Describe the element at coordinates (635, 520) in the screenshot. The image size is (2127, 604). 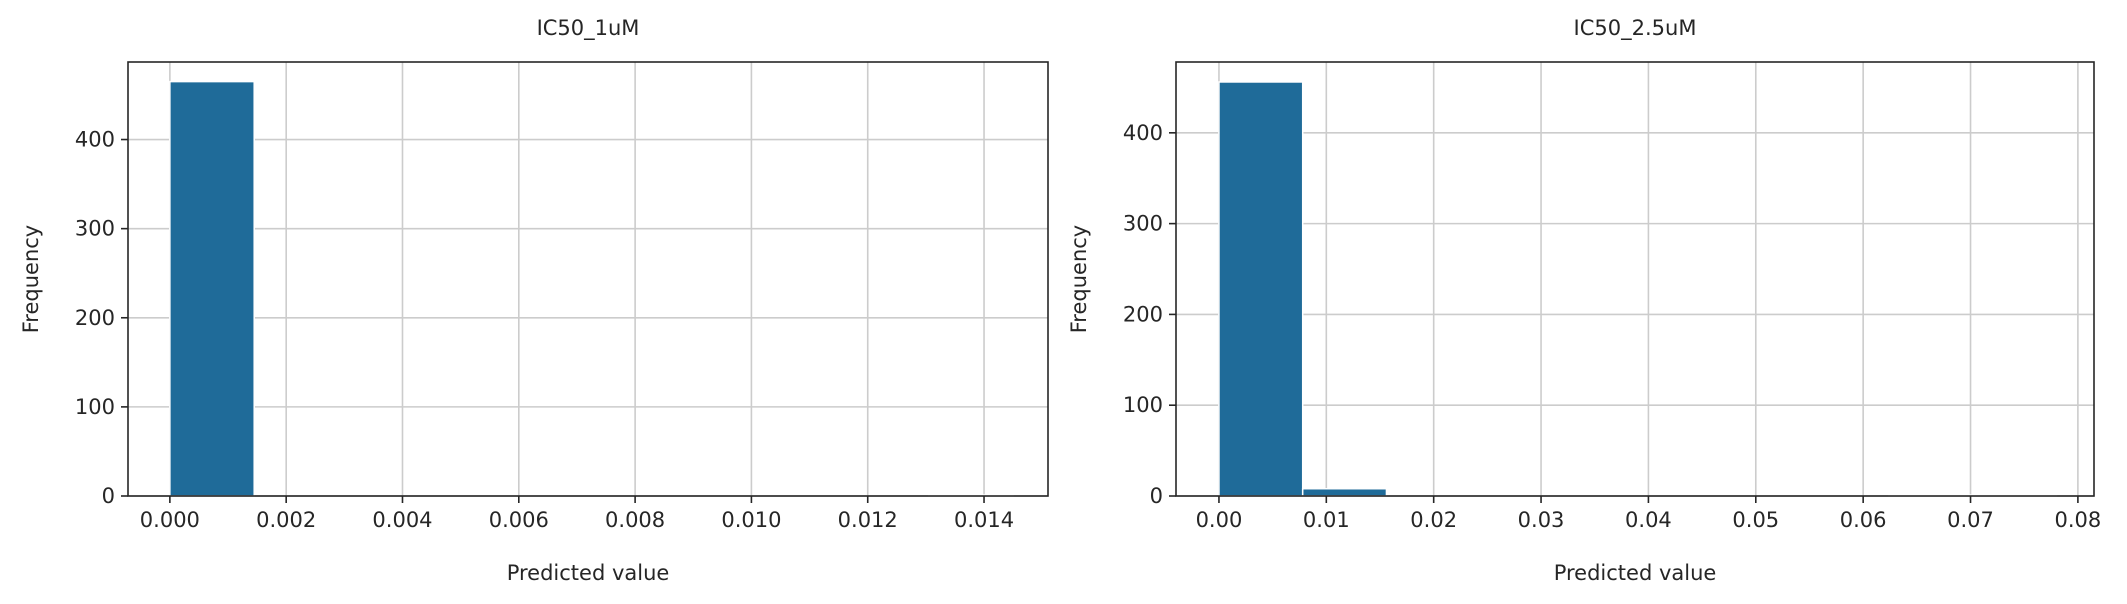
I see `x-tick-label: 0.008` at that location.